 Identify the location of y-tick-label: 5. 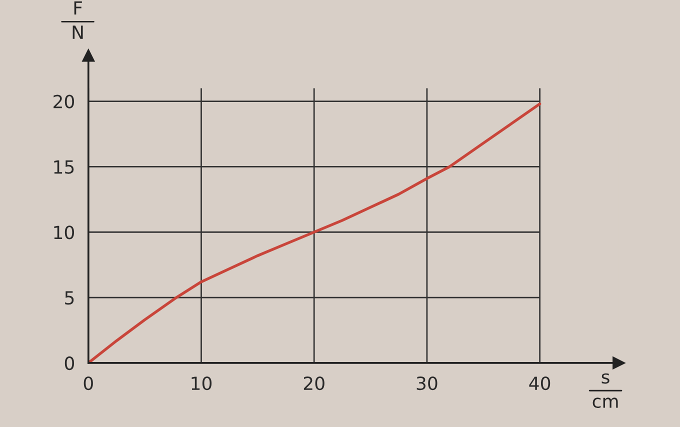
(69, 298).